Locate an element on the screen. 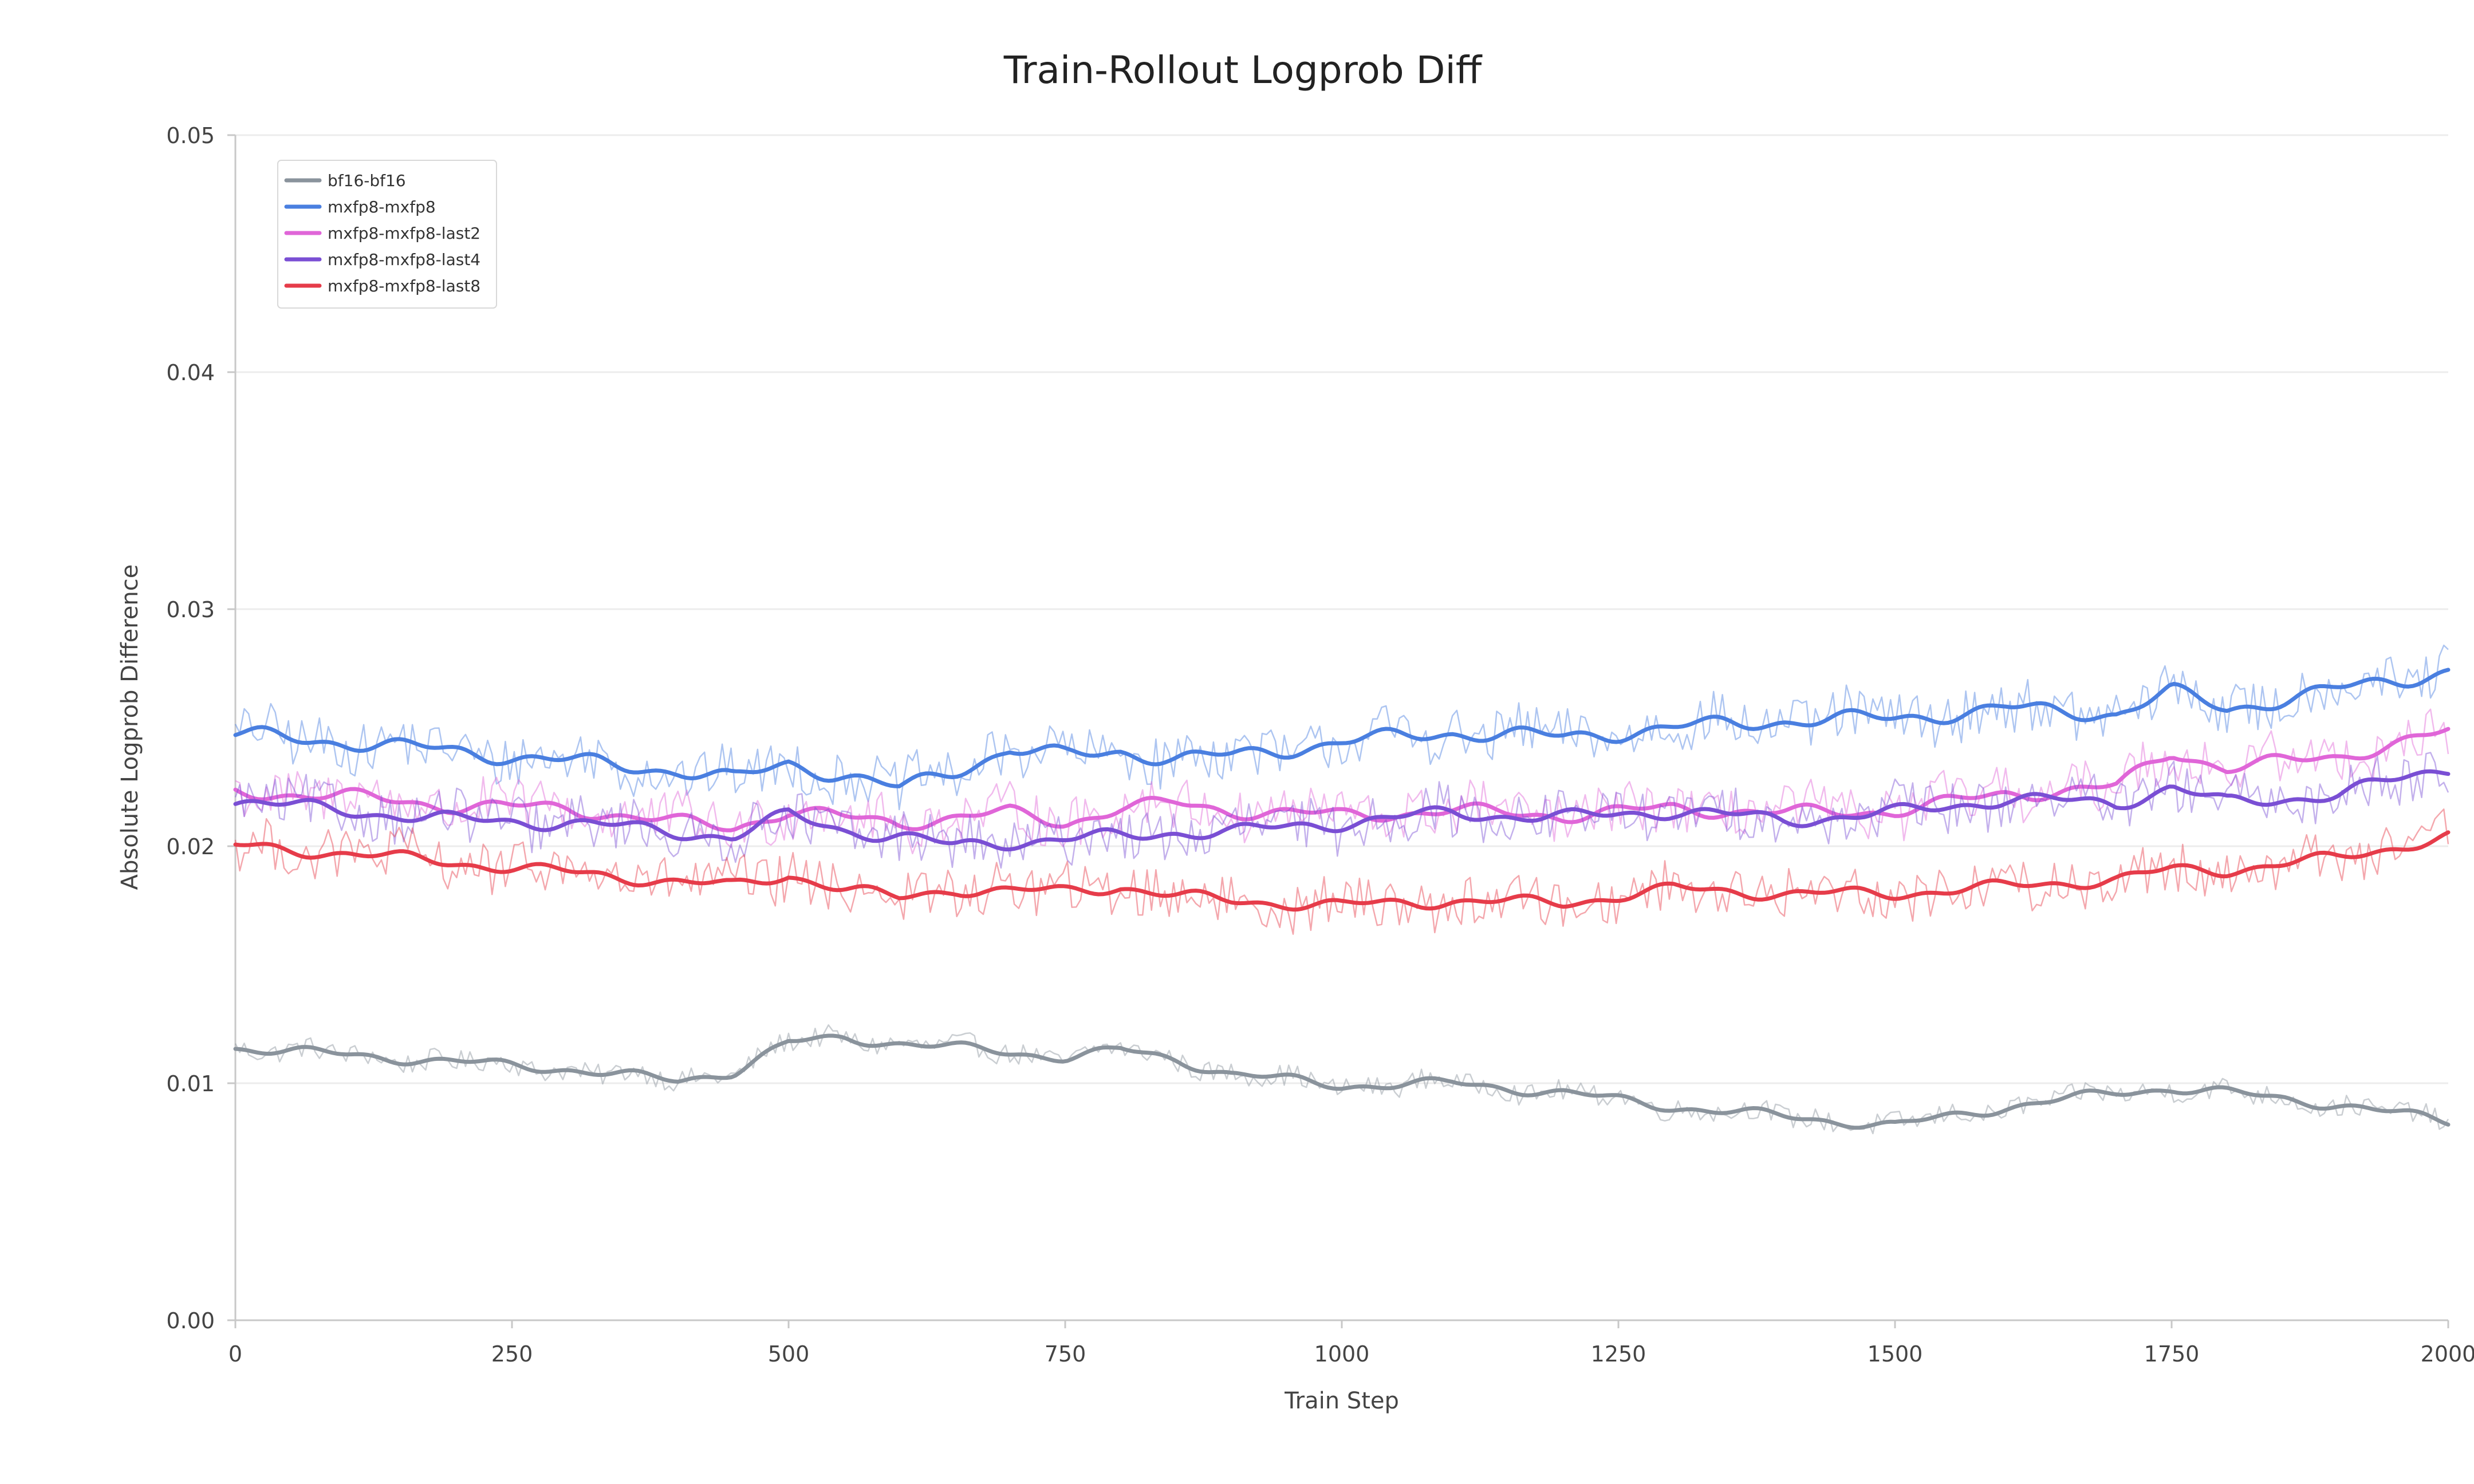 Image resolution: width=2474 pixels, height=1484 pixels. x-tick-label: 1000 is located at coordinates (1342, 1354).